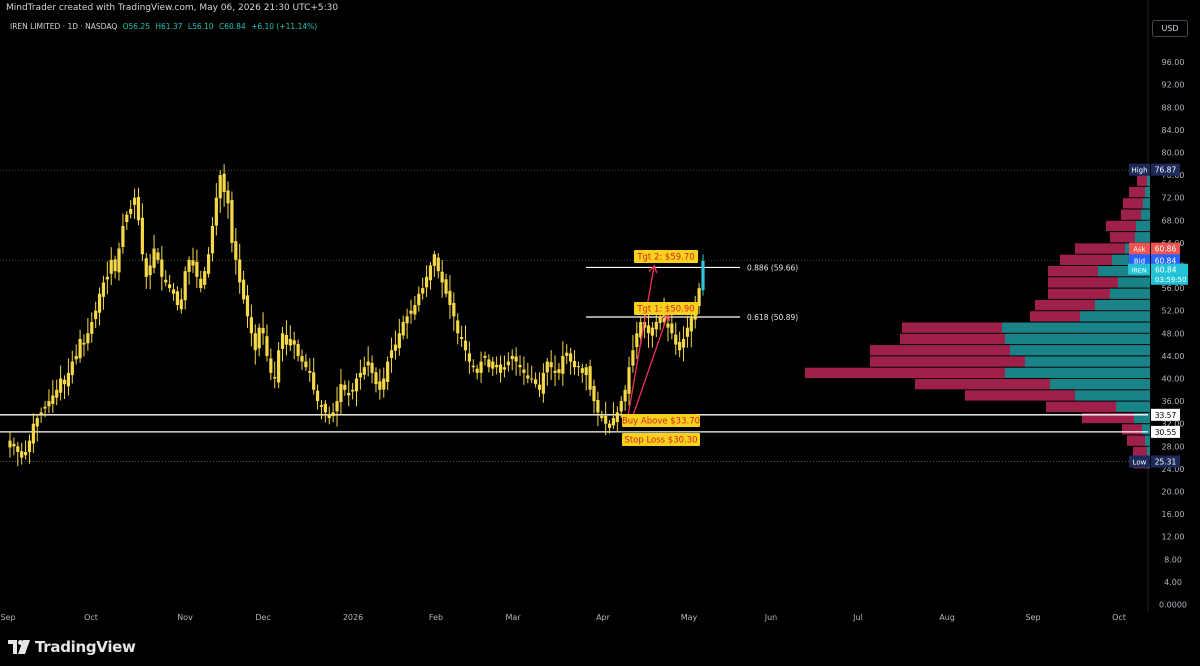 This screenshot has height=666, width=1200. I want to click on last-price-box, so click(1169, 274).